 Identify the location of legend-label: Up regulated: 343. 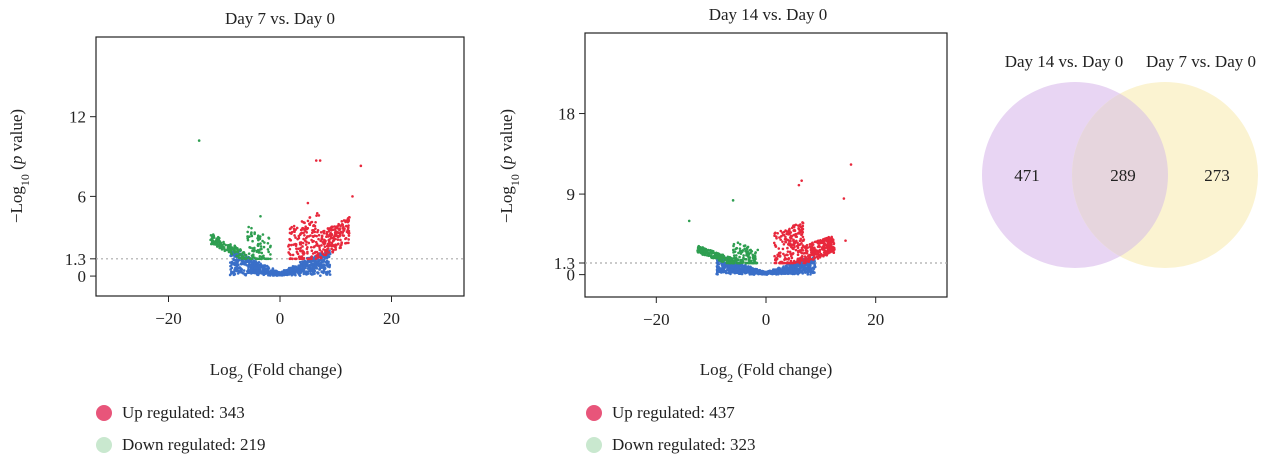
(183, 412).